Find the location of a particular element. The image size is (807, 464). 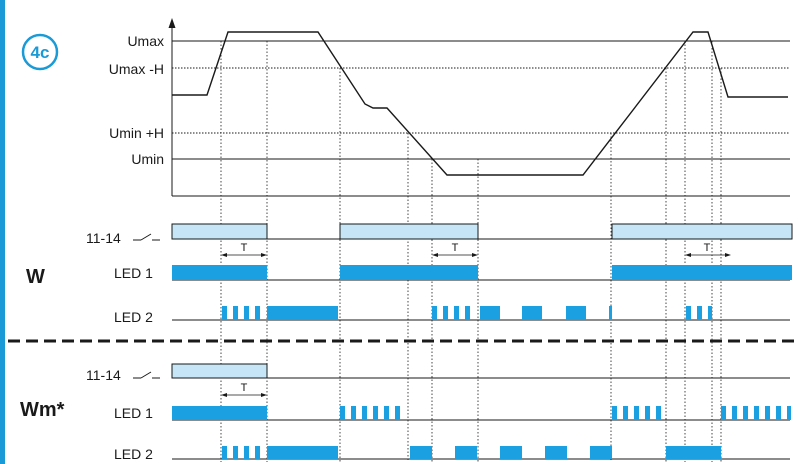

mode-label-wm: Wm* is located at coordinates (42, 410).